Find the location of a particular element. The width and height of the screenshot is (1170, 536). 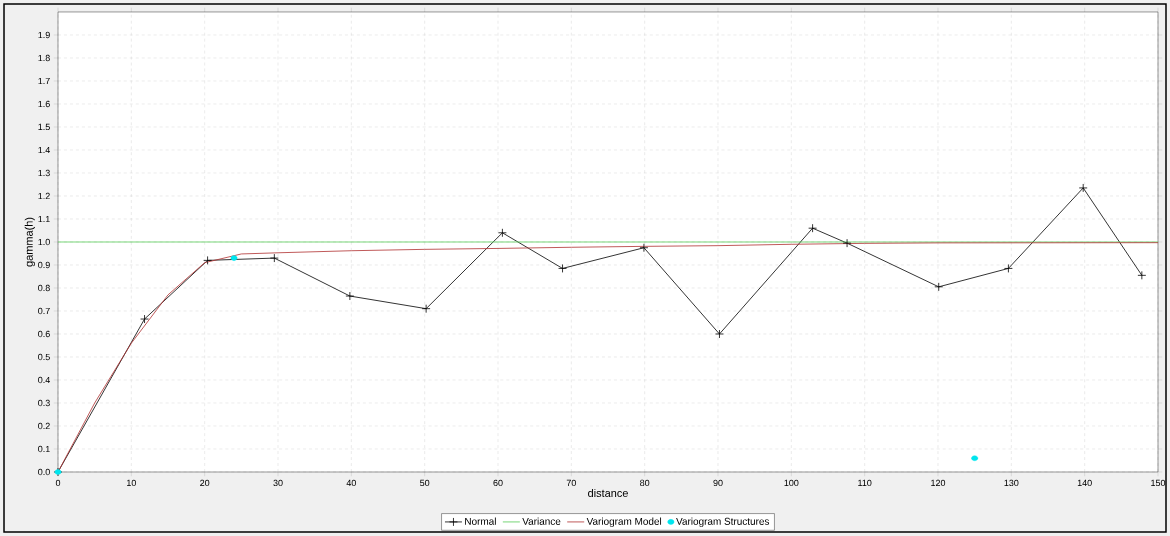

x-tick-label: 80 is located at coordinates (645, 483).